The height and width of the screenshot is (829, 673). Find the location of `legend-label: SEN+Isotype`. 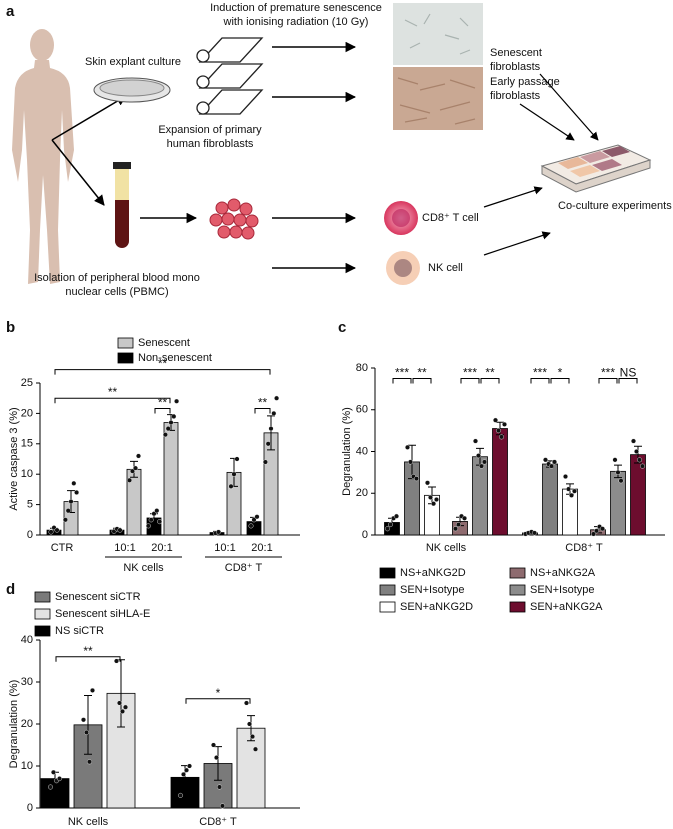

legend-label: SEN+Isotype is located at coordinates (562, 590).